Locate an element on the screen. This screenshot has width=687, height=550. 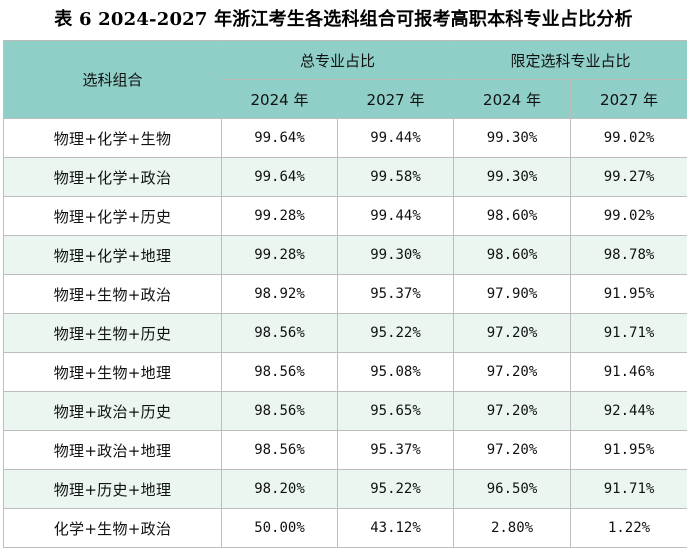
header-total-2024: 2024 年 is located at coordinates (279, 99).